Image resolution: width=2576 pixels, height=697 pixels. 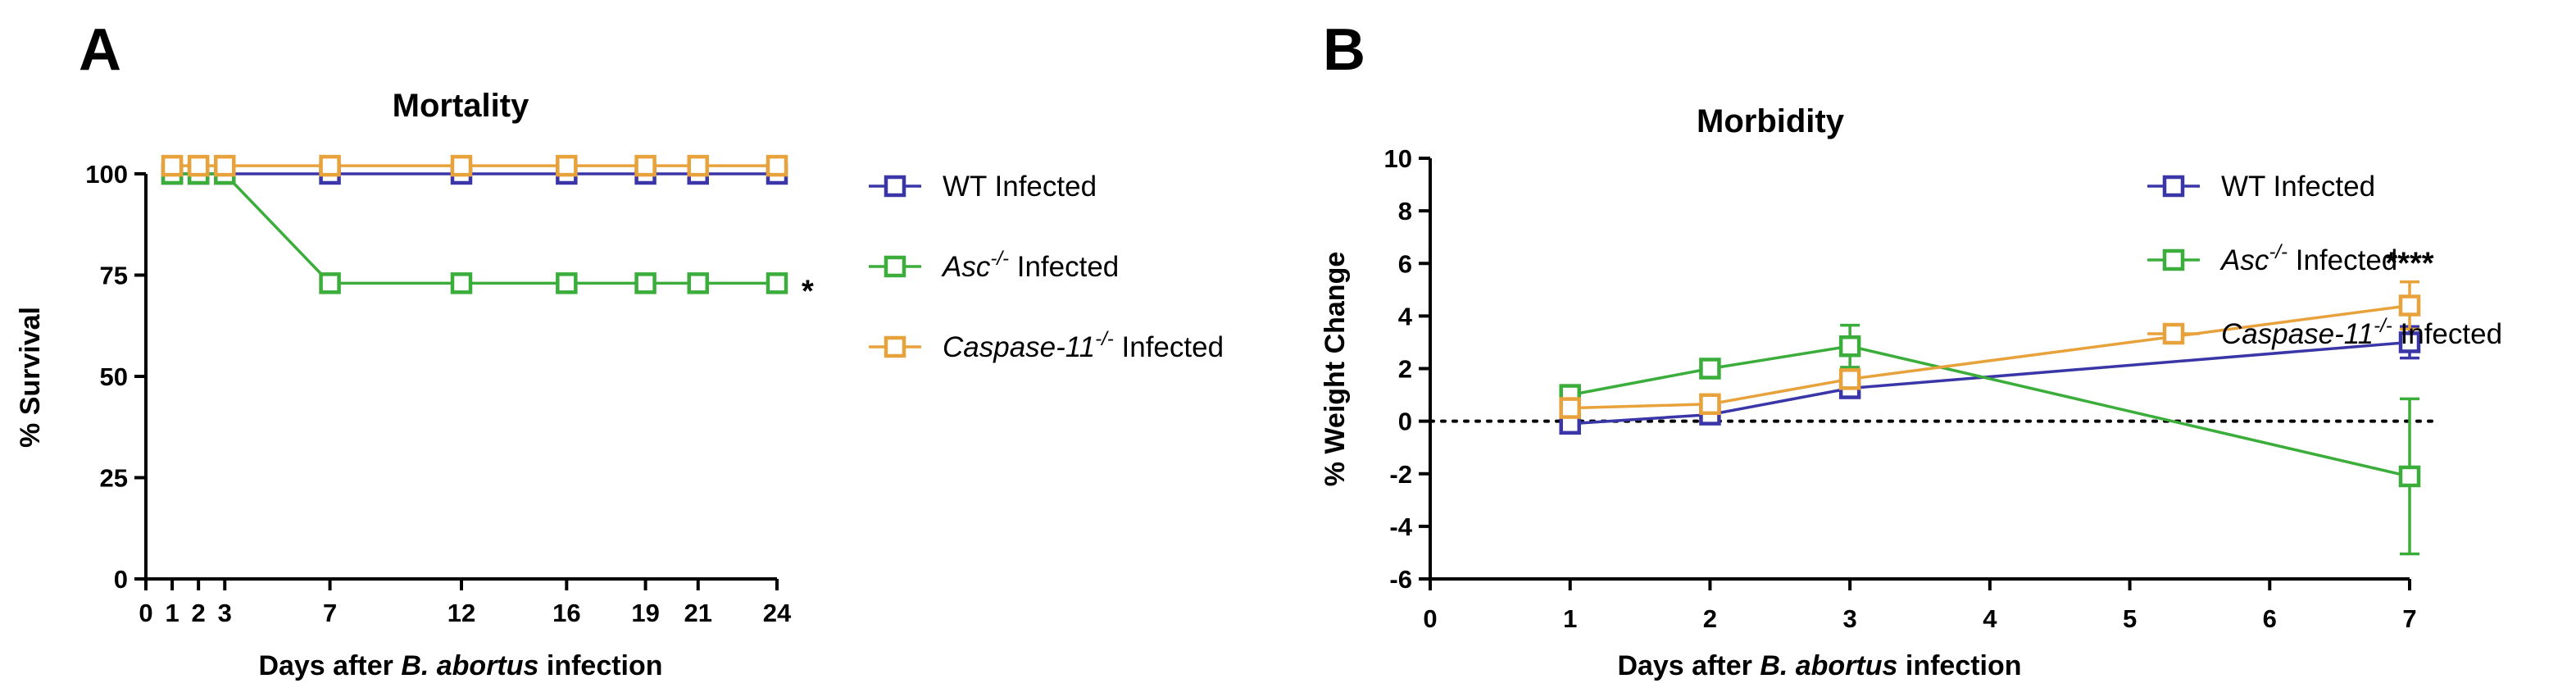 What do you see at coordinates (1335, 369) in the screenshot?
I see `y-axis-label: % Weight Change` at bounding box center [1335, 369].